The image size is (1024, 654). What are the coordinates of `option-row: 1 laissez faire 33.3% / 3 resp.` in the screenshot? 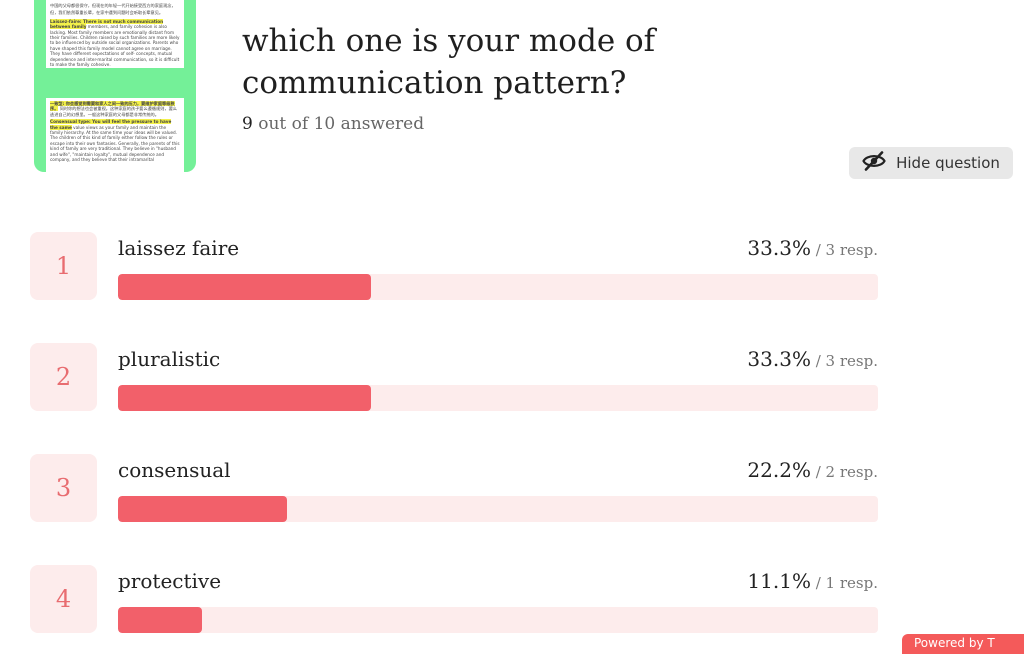 It's located at (455, 267).